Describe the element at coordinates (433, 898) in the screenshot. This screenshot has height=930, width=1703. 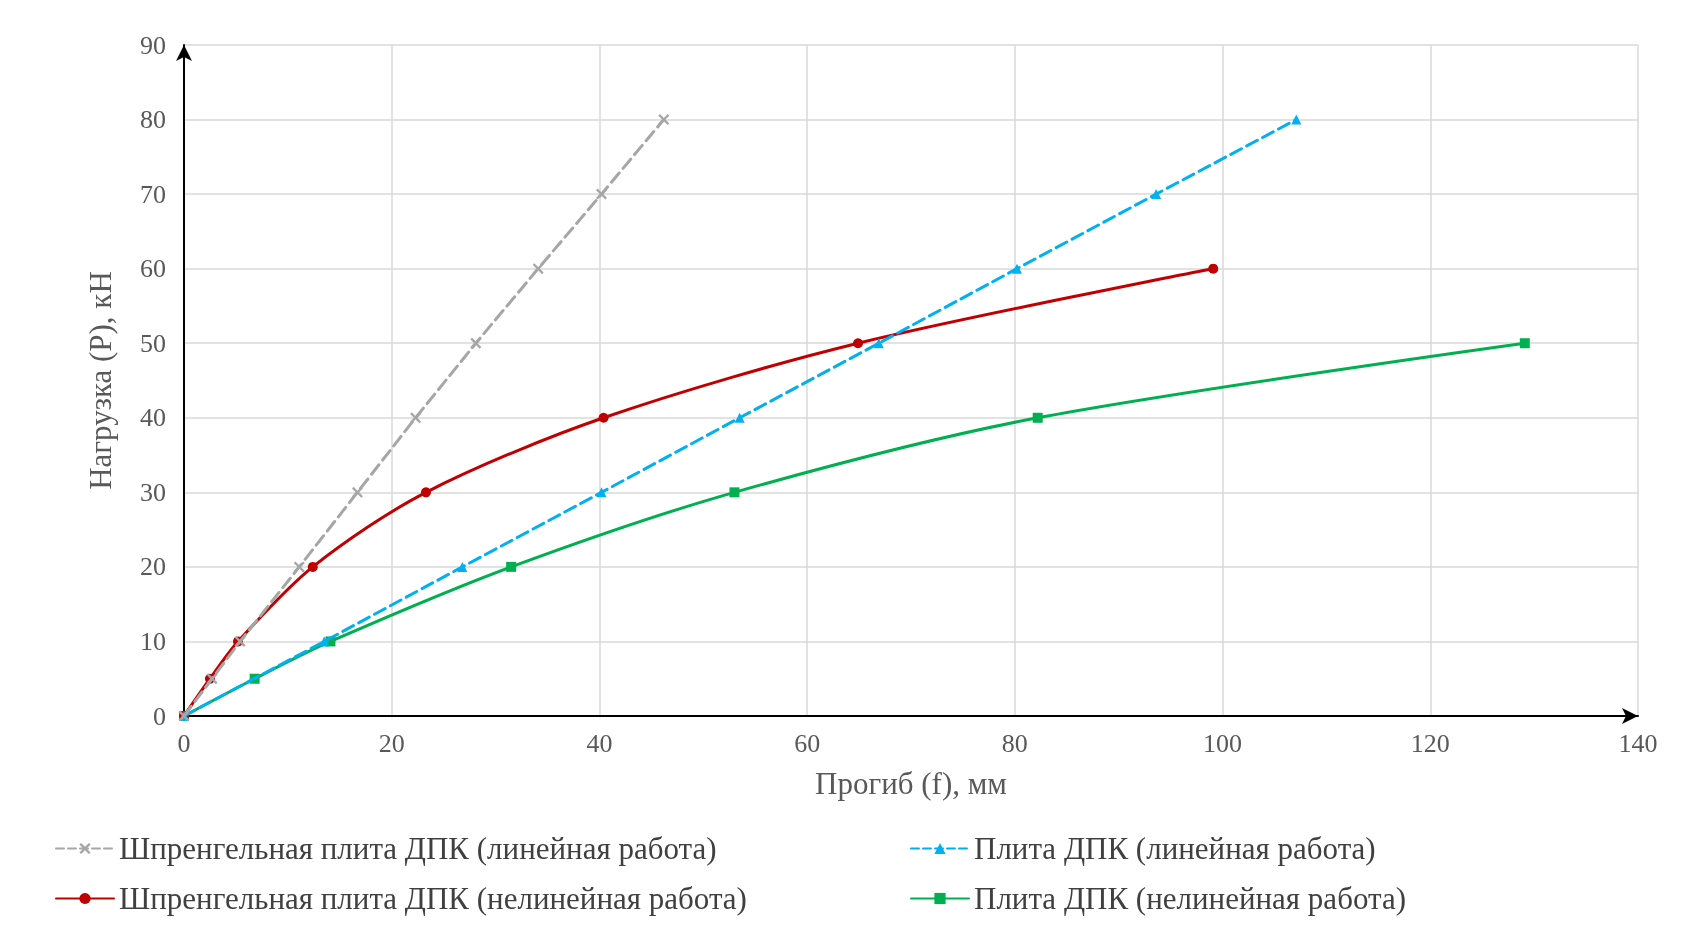
I see `legend-label: Шпренгельная плита ДПК (нелинейная работа)` at that location.